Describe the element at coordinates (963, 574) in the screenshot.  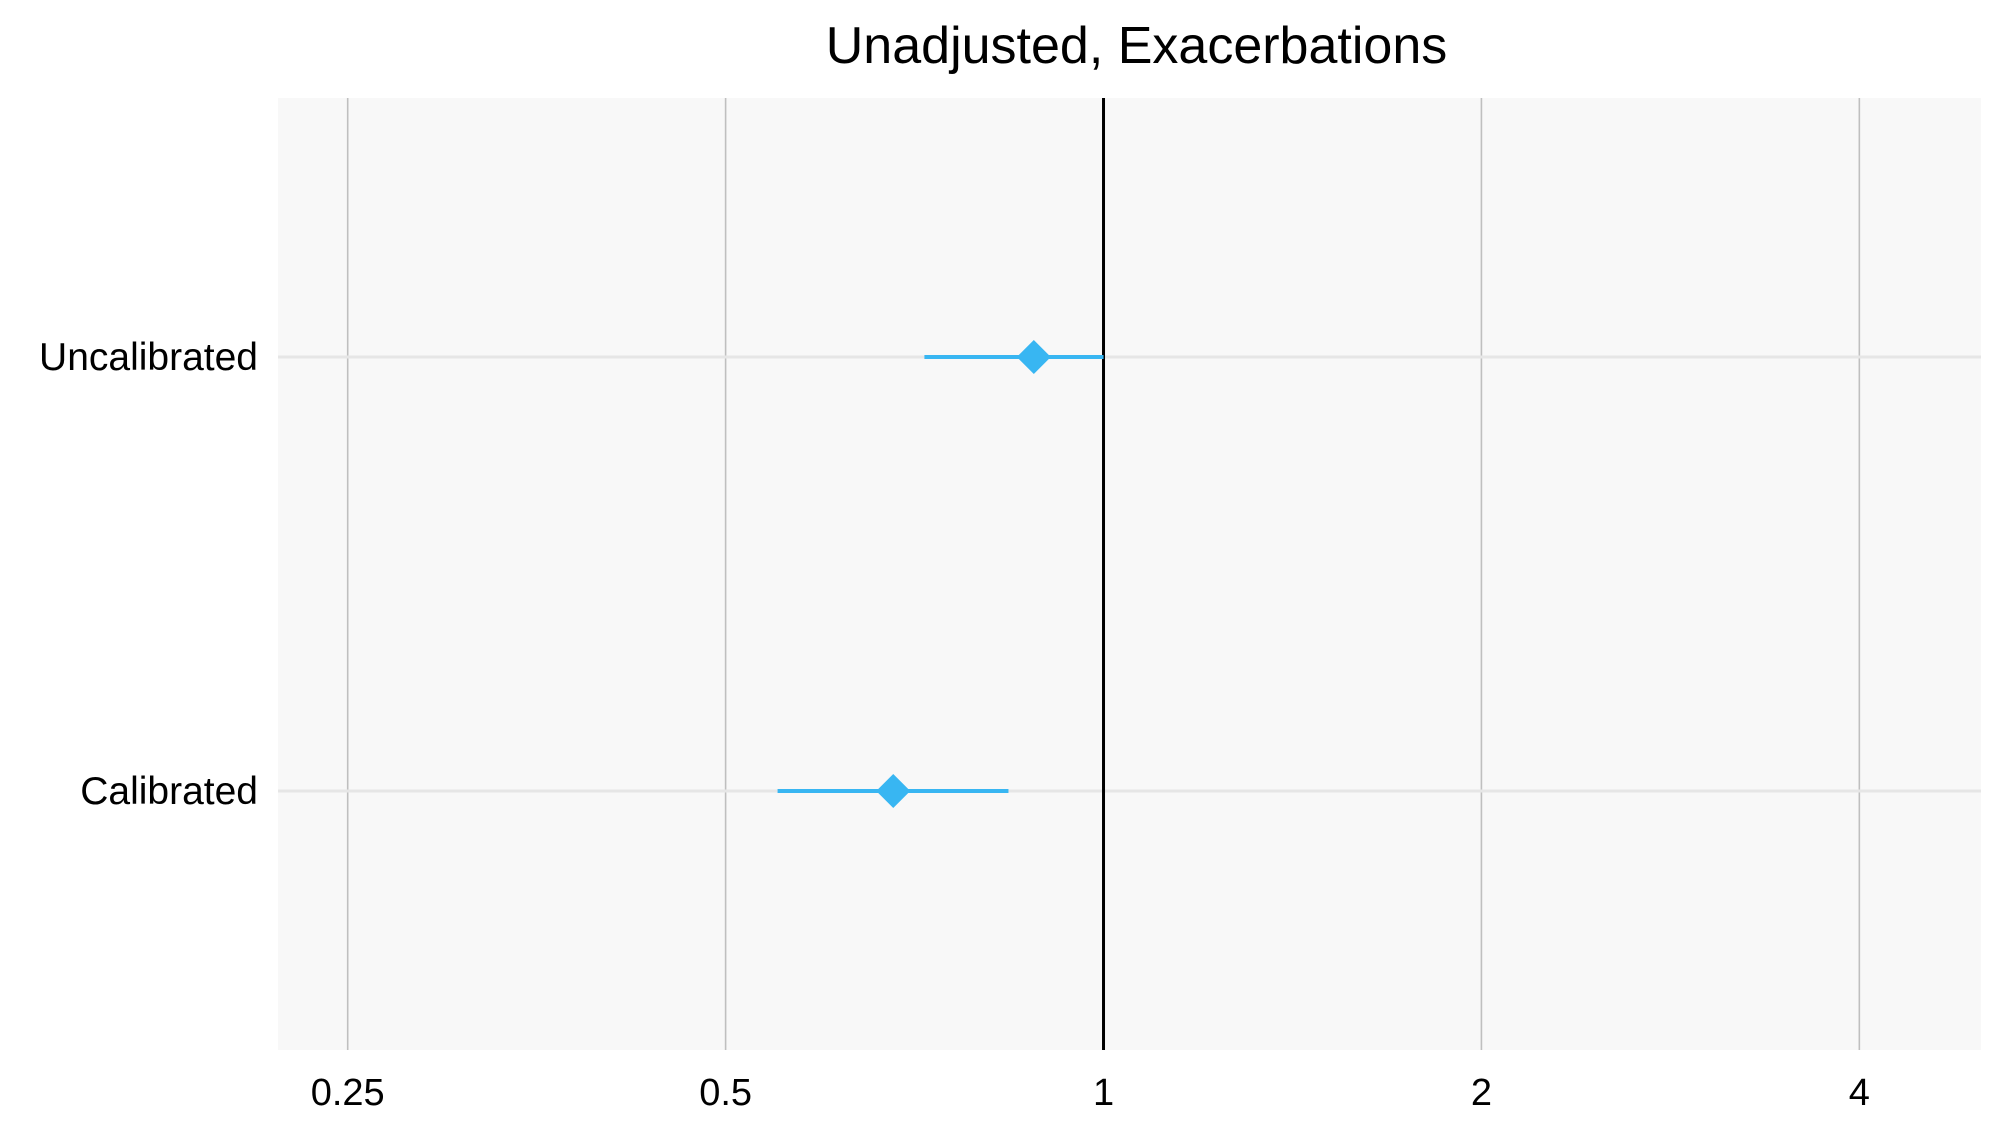
I see `point-estimates` at that location.